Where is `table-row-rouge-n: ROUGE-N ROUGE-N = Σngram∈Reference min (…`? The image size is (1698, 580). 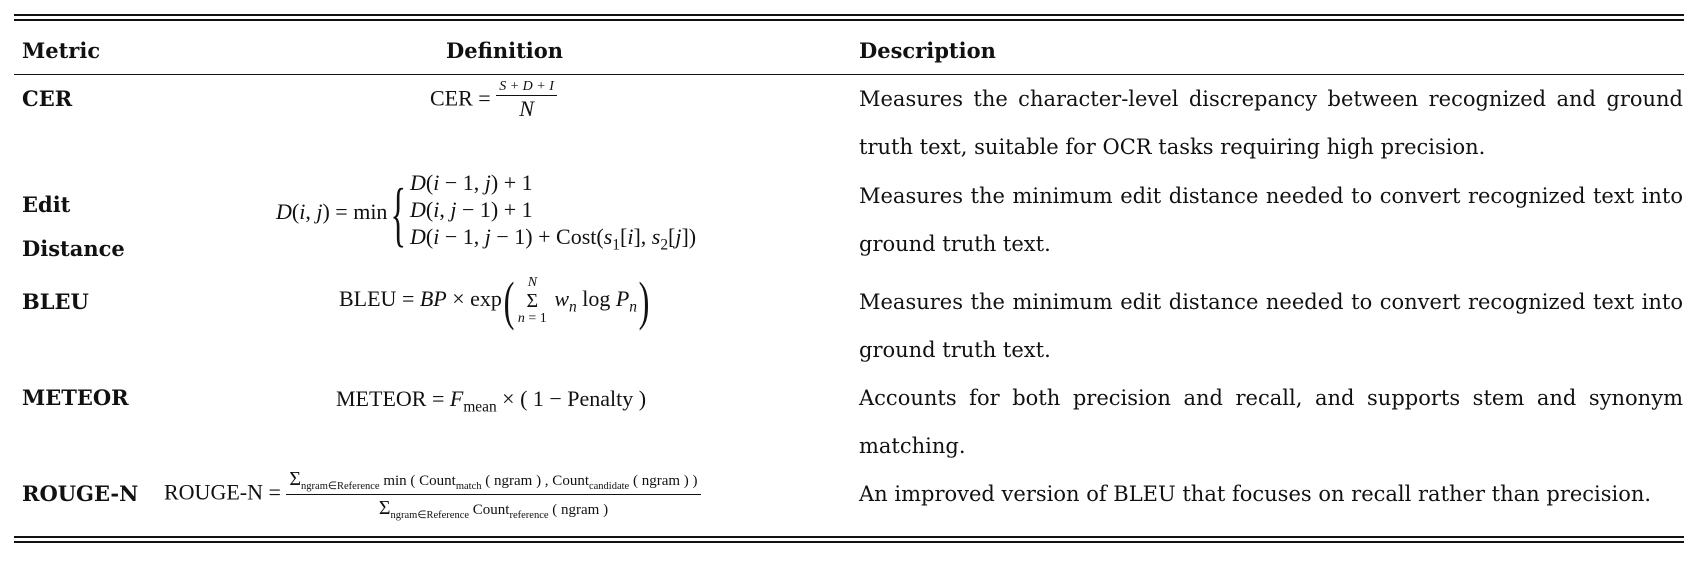 table-row-rouge-n: ROUGE-N ROUGE-N = Σngram∈Reference min (… is located at coordinates (849, 502).